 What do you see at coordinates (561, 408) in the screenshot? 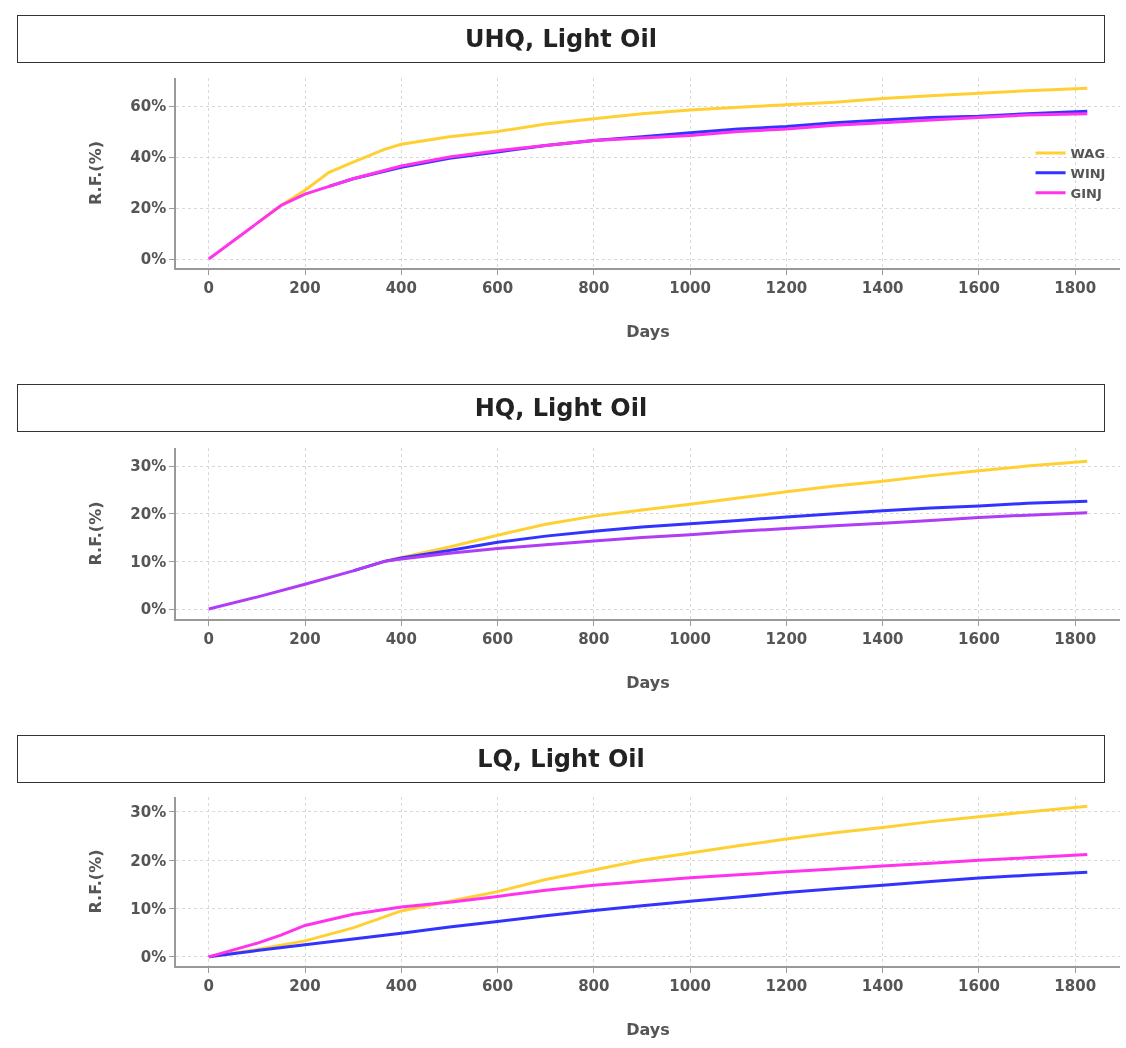
I see `chart-title: HQ, Light Oil` at bounding box center [561, 408].